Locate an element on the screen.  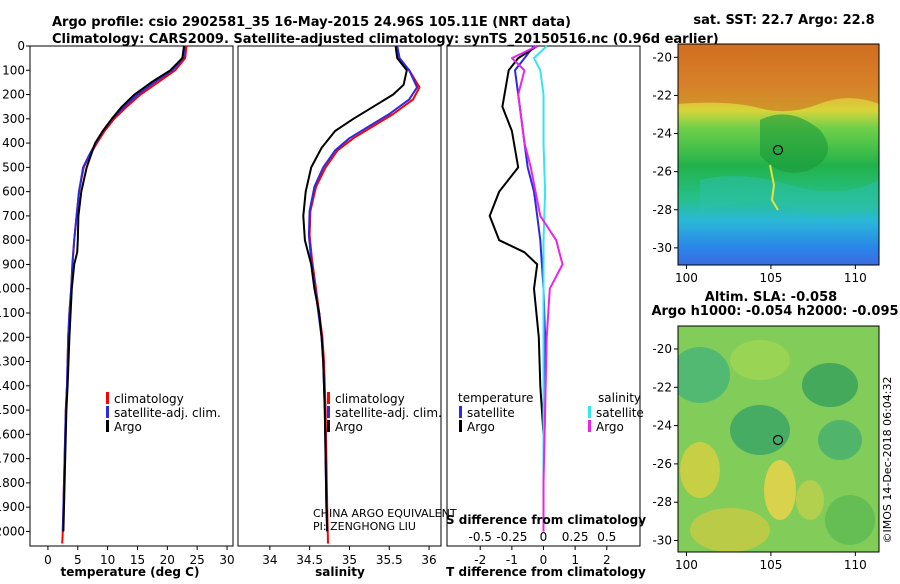
difference-x2label: S difference from climatology is located at coordinates (546, 520).